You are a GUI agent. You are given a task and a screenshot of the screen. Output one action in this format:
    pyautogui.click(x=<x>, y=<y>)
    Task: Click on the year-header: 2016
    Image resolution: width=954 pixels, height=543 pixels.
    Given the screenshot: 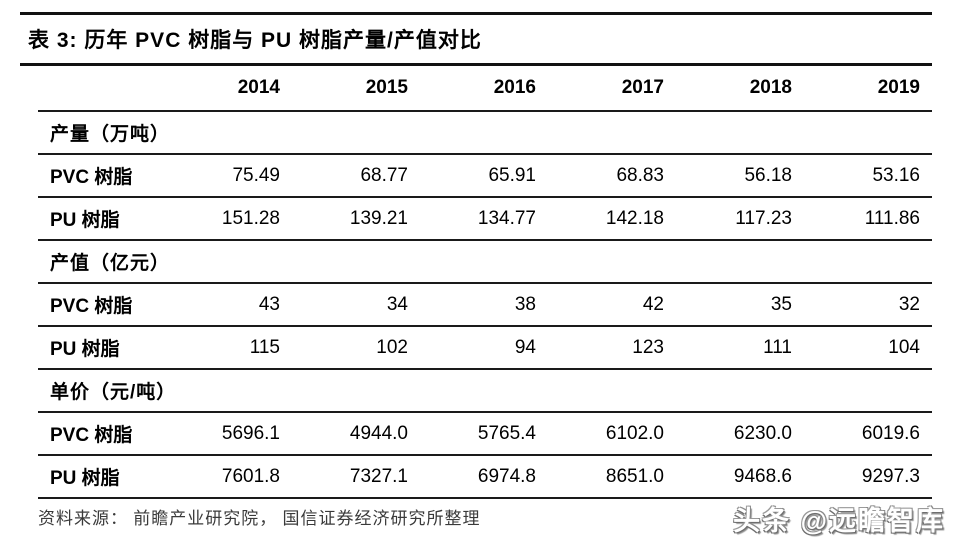 What is the action you would take?
    pyautogui.click(x=514, y=87)
    